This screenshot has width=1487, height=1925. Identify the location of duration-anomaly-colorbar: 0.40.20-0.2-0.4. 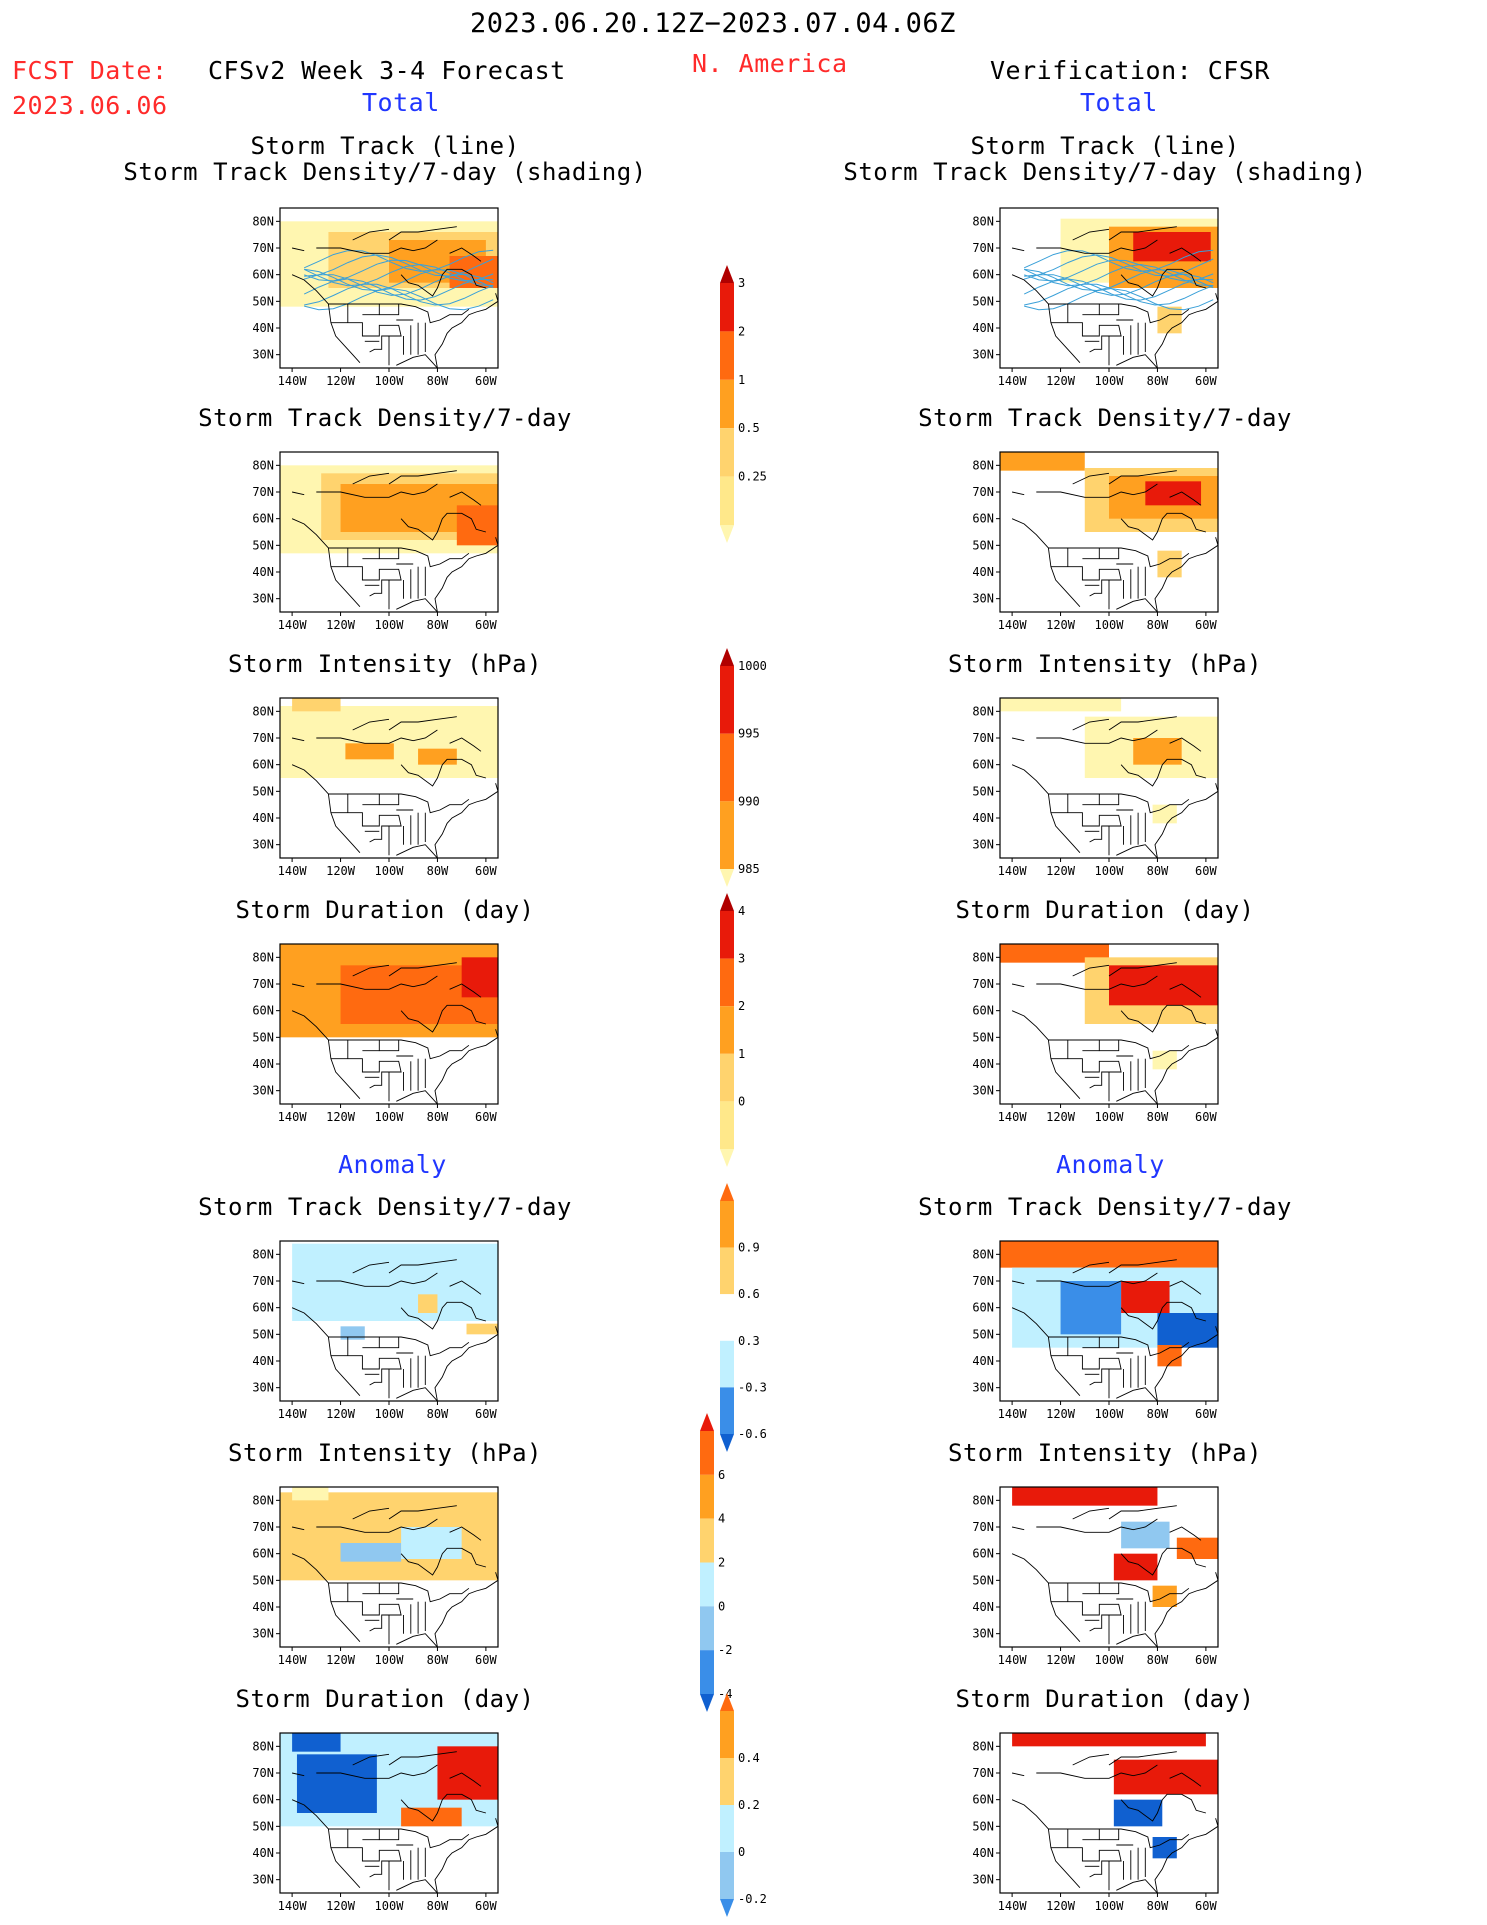
(743, 1805).